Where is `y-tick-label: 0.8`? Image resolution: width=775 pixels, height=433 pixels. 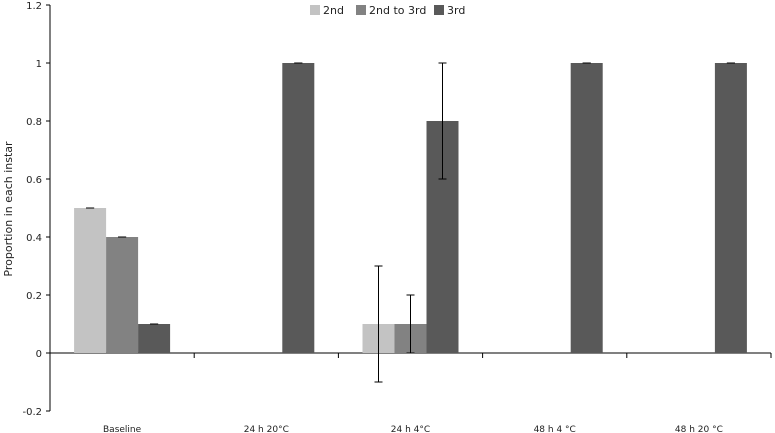
y-tick-label: 0.8 is located at coordinates (34, 122).